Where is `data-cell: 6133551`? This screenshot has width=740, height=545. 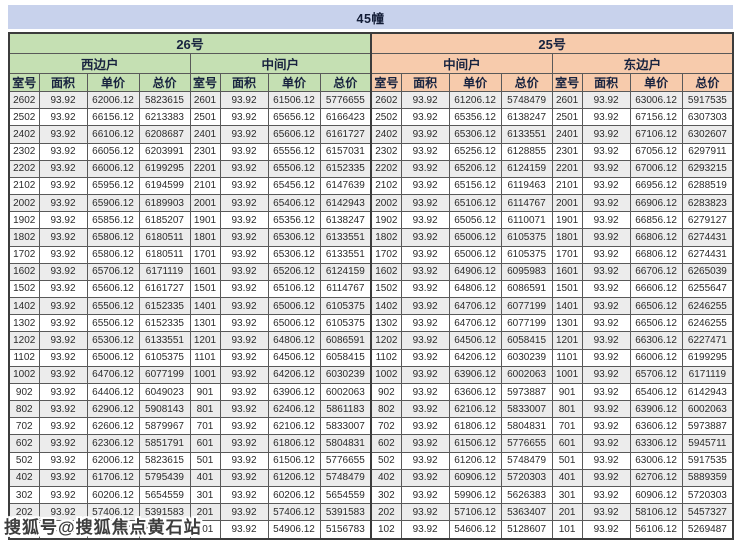
data-cell: 6133551 is located at coordinates (345, 254).